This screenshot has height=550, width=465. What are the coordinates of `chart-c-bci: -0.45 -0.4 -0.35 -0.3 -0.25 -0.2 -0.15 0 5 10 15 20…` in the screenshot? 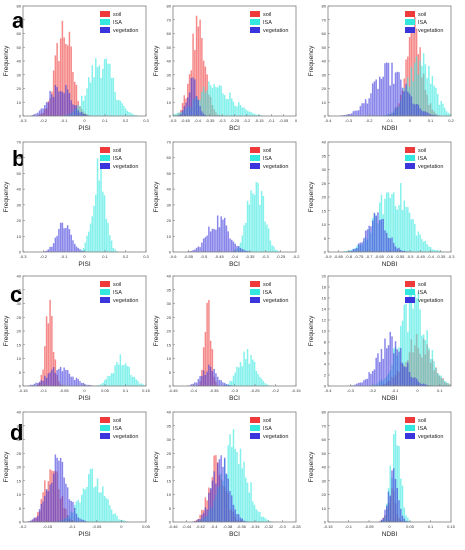 It's located at (227, 338).